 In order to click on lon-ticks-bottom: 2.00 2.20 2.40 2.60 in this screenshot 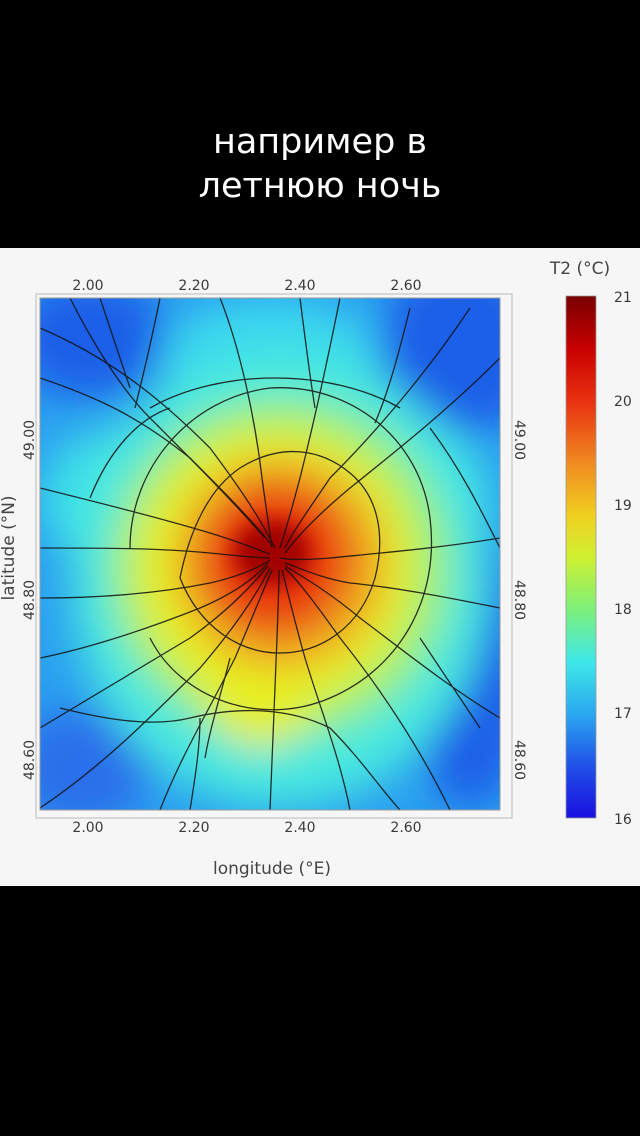, I will do `click(246, 828)`.